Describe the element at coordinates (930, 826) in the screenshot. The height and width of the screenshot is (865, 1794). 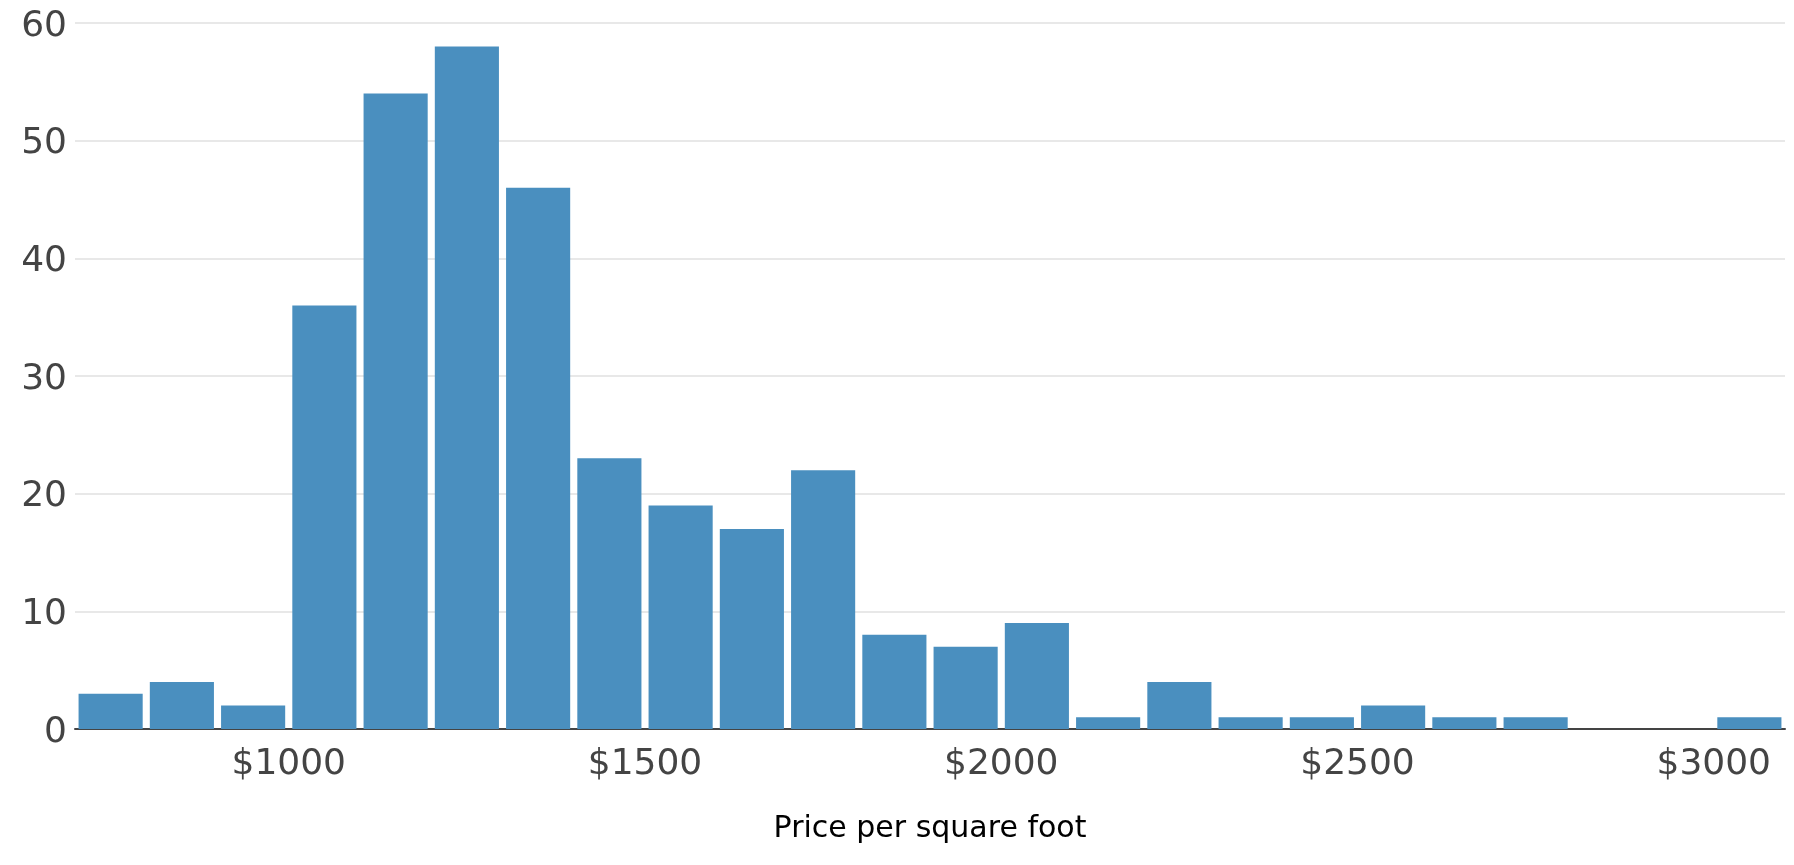
I see `x-axis-title: Price per square foot` at that location.